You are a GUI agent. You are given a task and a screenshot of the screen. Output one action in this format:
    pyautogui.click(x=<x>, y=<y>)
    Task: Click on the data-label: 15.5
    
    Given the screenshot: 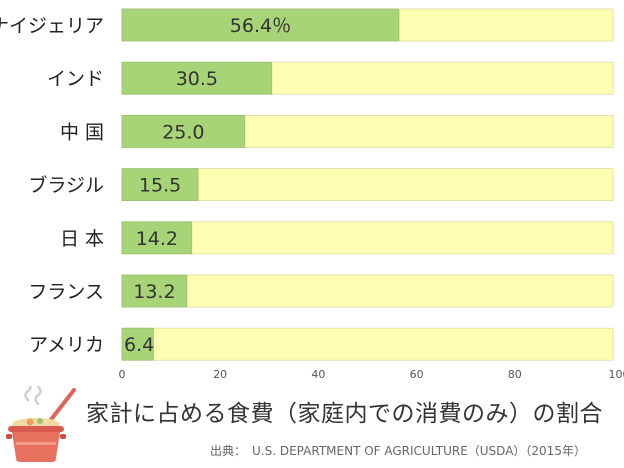 What is the action you would take?
    pyautogui.click(x=160, y=186)
    